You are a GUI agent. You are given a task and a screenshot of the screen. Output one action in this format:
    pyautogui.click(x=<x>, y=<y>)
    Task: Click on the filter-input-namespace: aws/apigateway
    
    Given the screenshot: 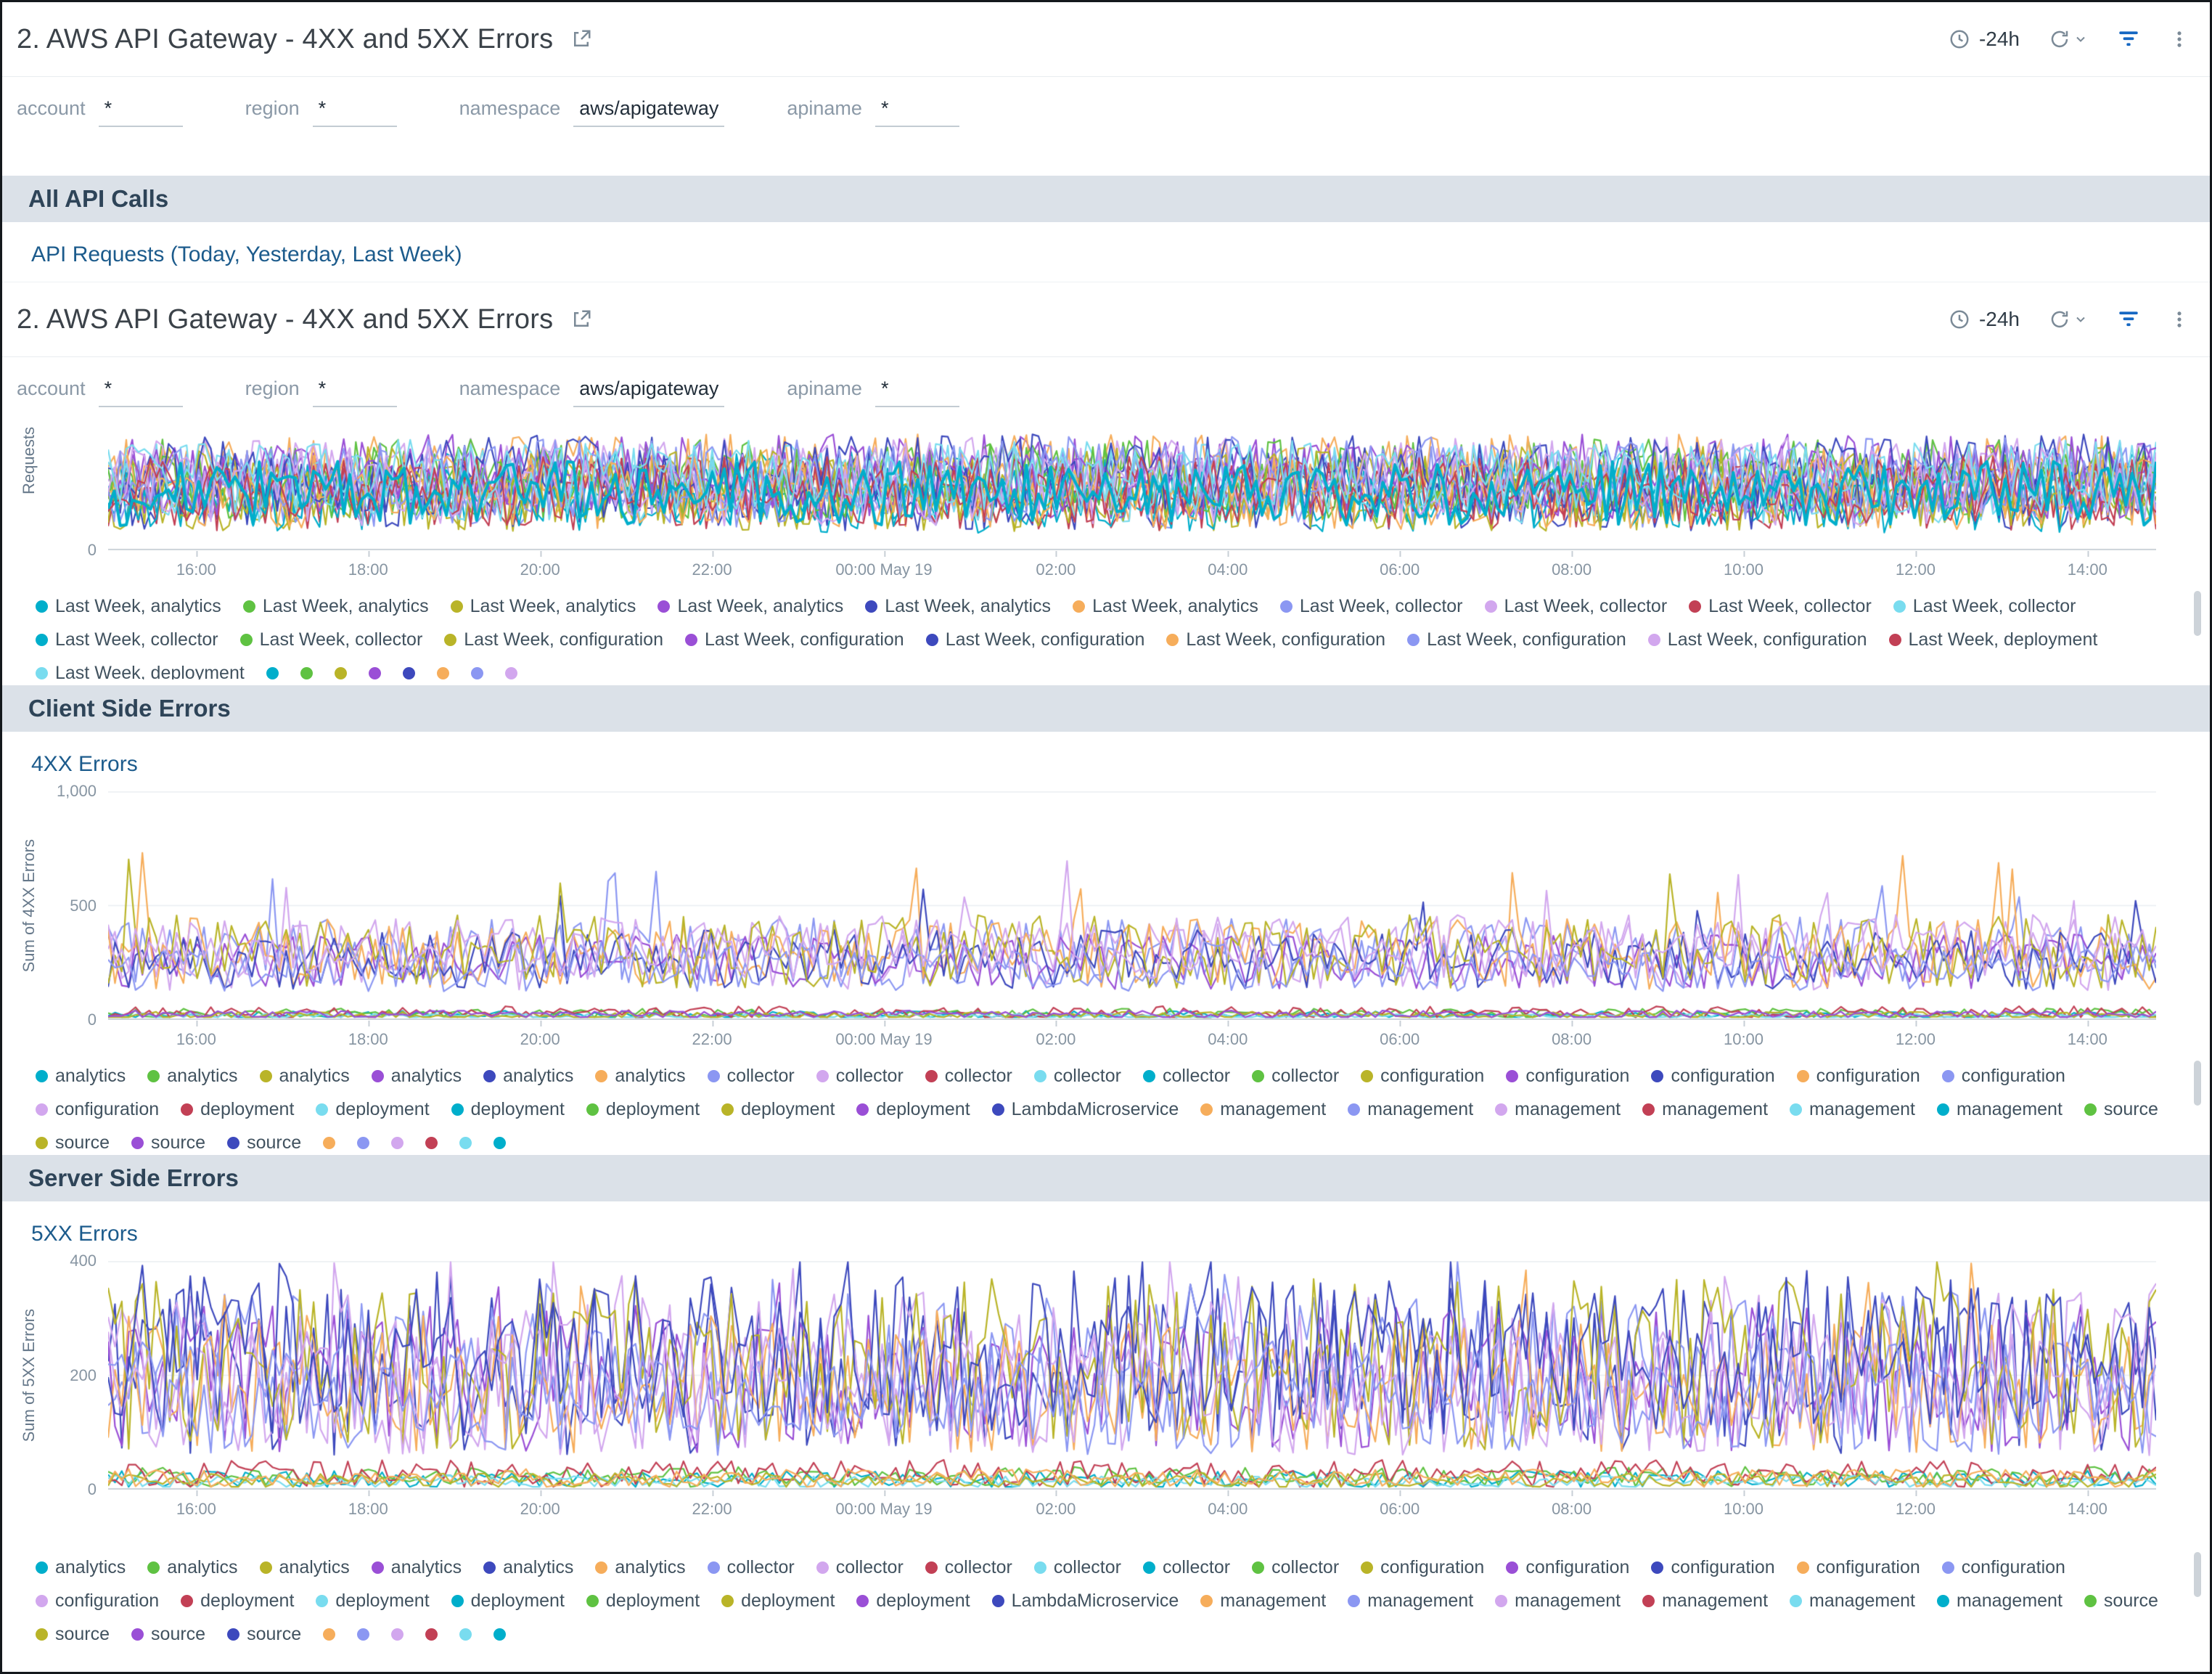 What is the action you would take?
    pyautogui.click(x=649, y=392)
    